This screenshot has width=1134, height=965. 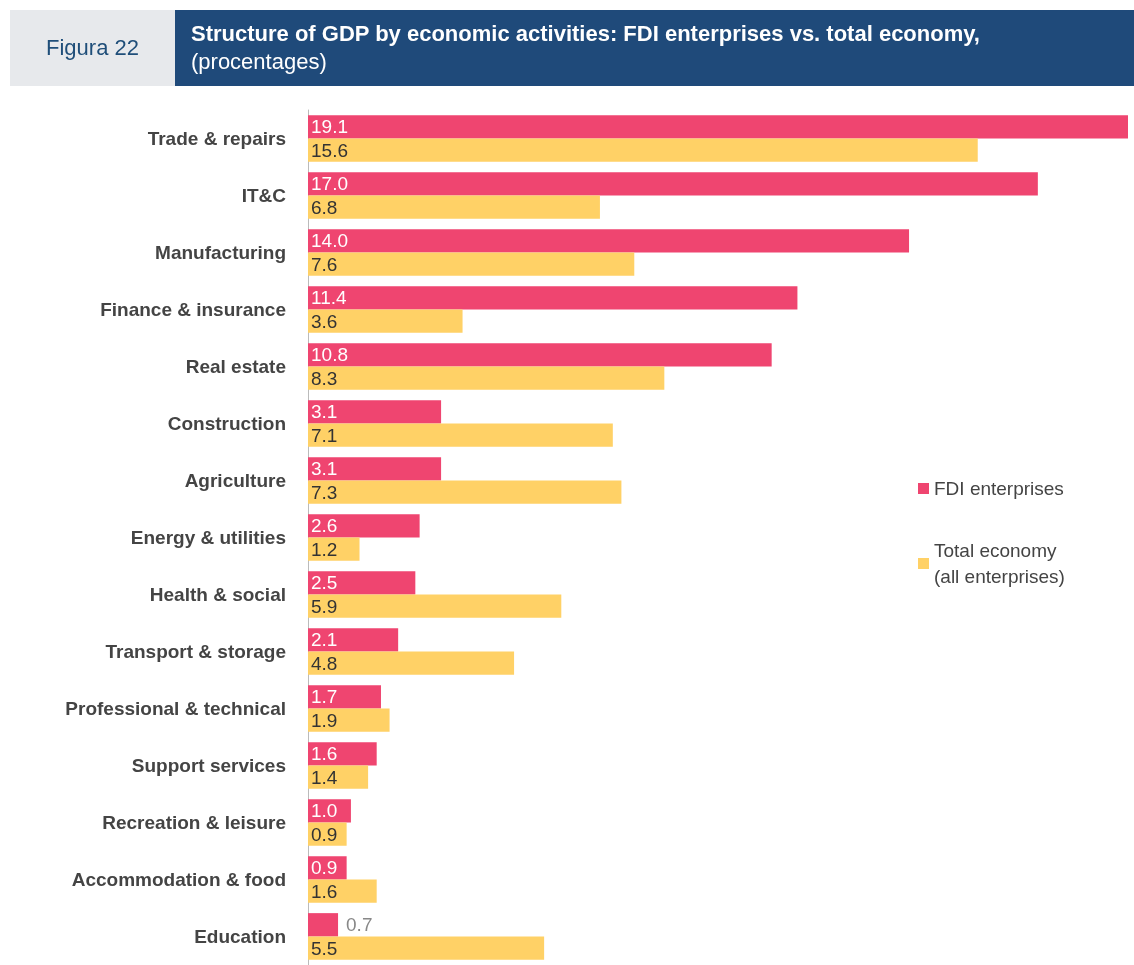 I want to click on text: Figura 22, so click(x=92, y=48).